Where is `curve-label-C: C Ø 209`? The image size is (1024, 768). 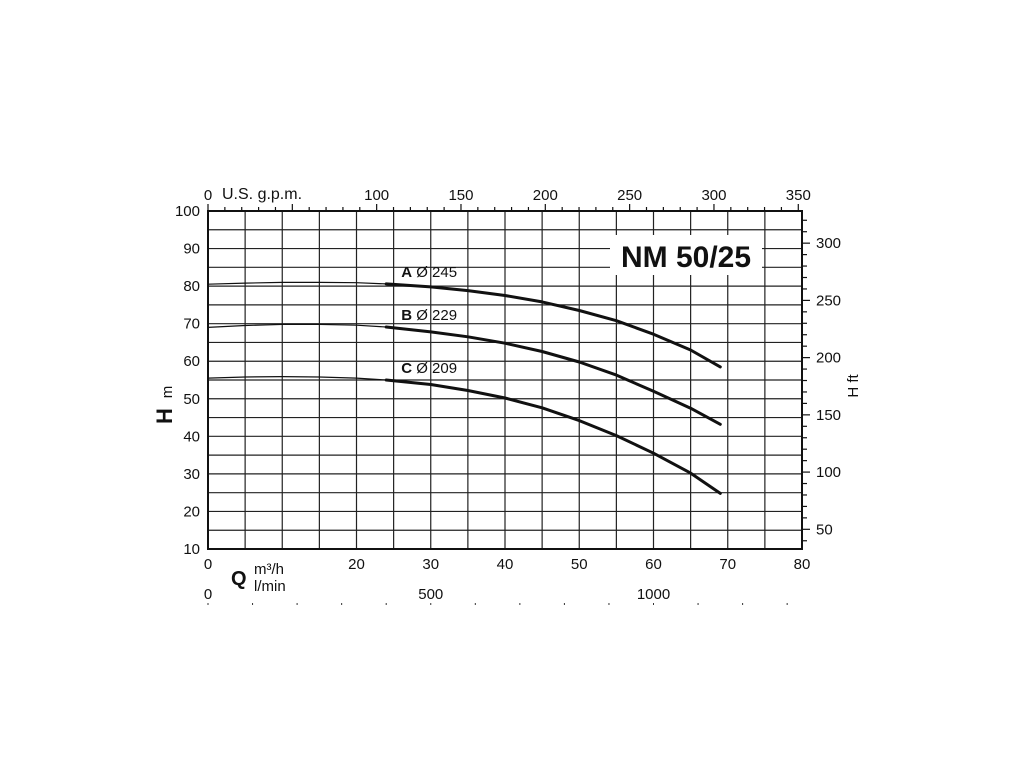
curve-label-C: C Ø 209 is located at coordinates (429, 368).